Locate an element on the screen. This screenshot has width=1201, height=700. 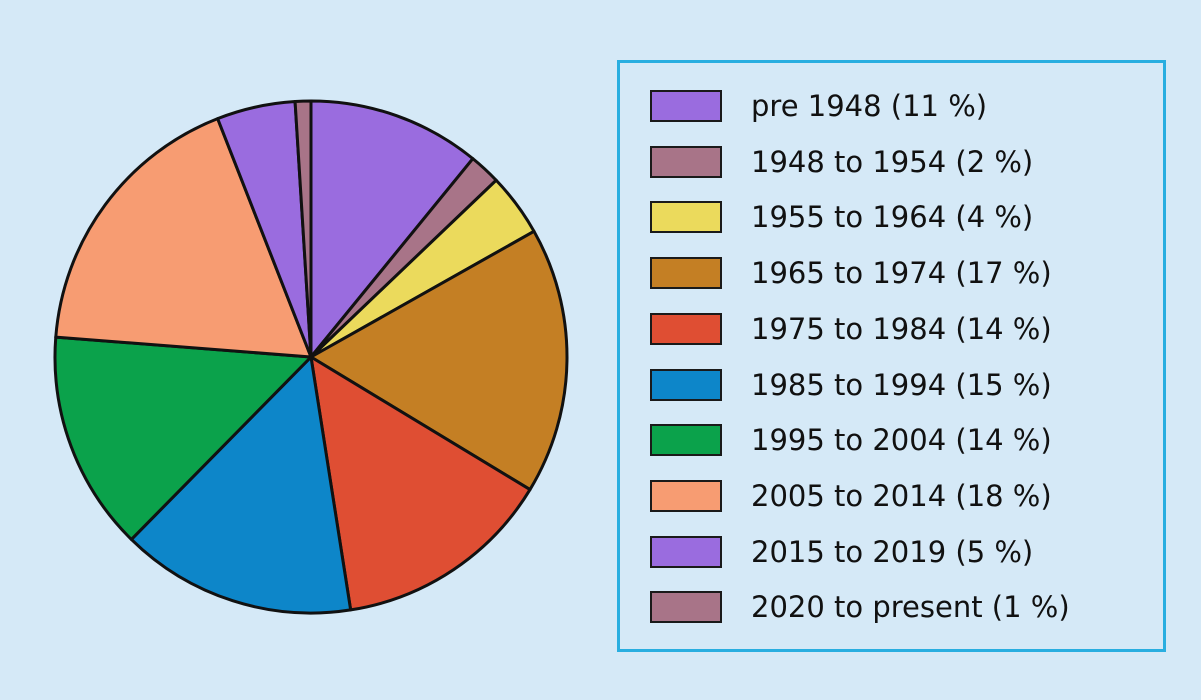
legend-item: 2005 to 2014 (18 %) is located at coordinates (851, 496).